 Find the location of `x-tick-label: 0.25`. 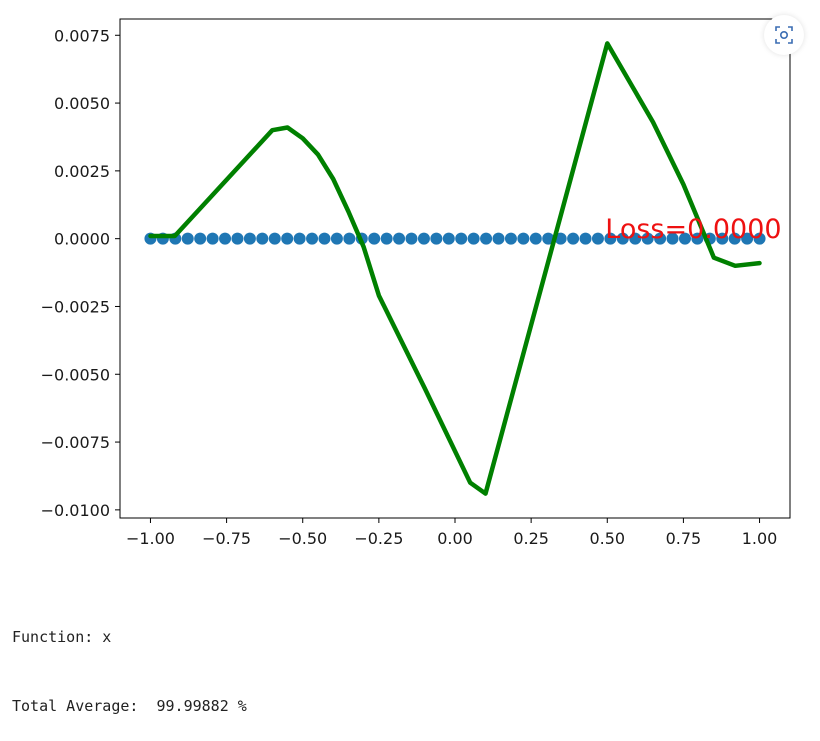

x-tick-label: 0.25 is located at coordinates (531, 538).